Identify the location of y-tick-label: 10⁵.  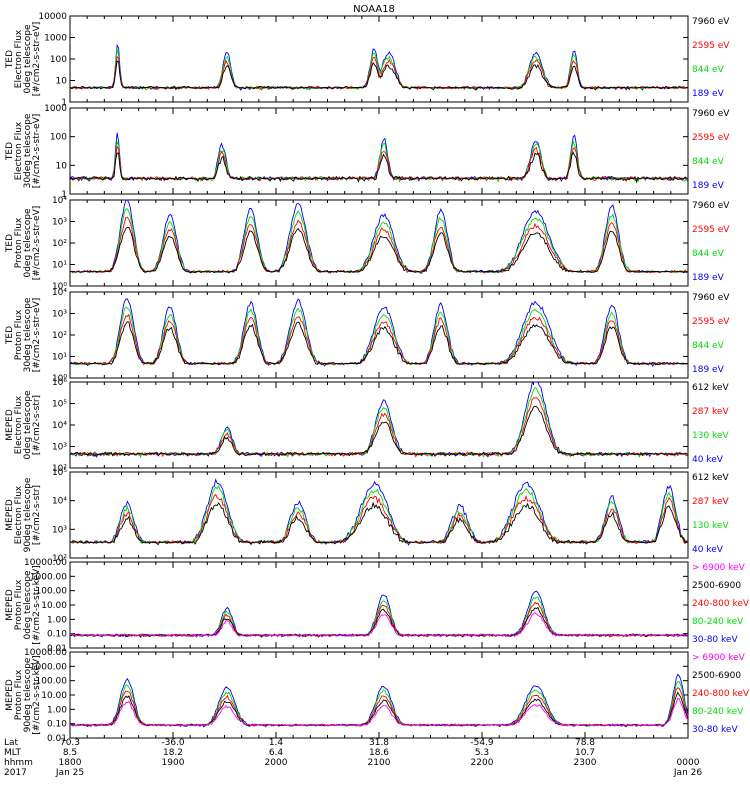
(59, 473).